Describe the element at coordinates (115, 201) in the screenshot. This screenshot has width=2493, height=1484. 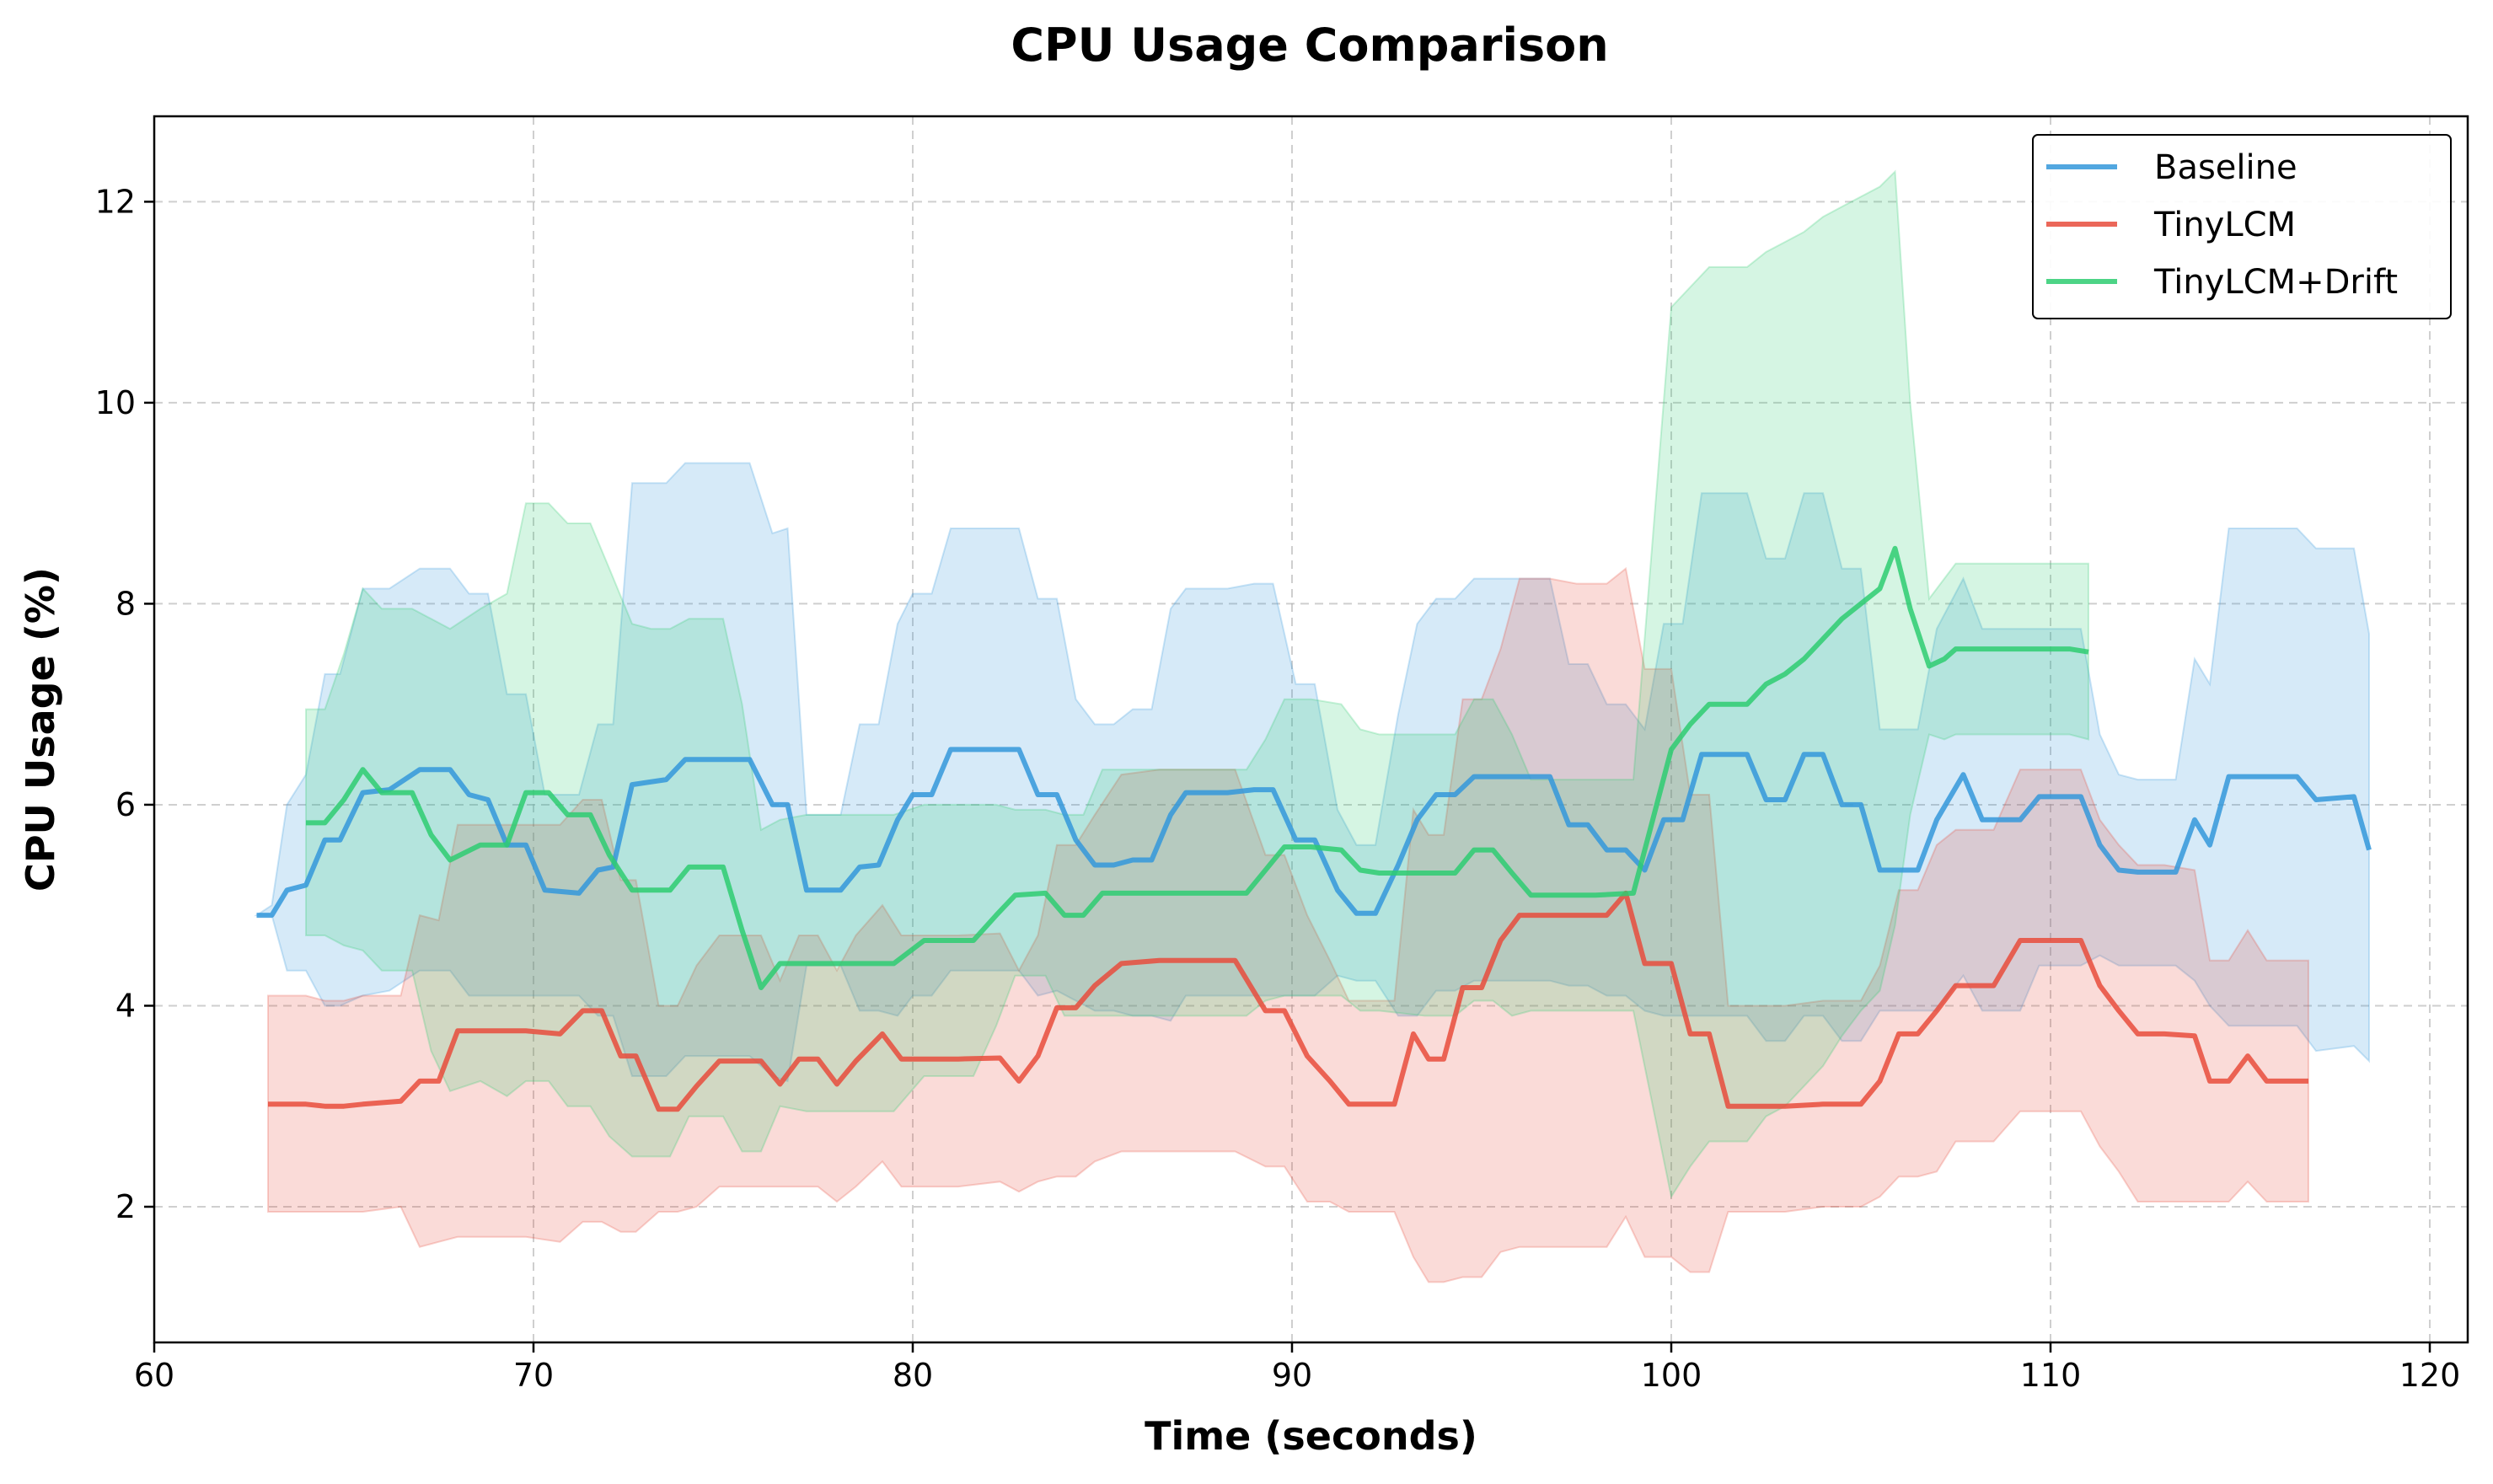
I see `y-tick-label: 12` at that location.